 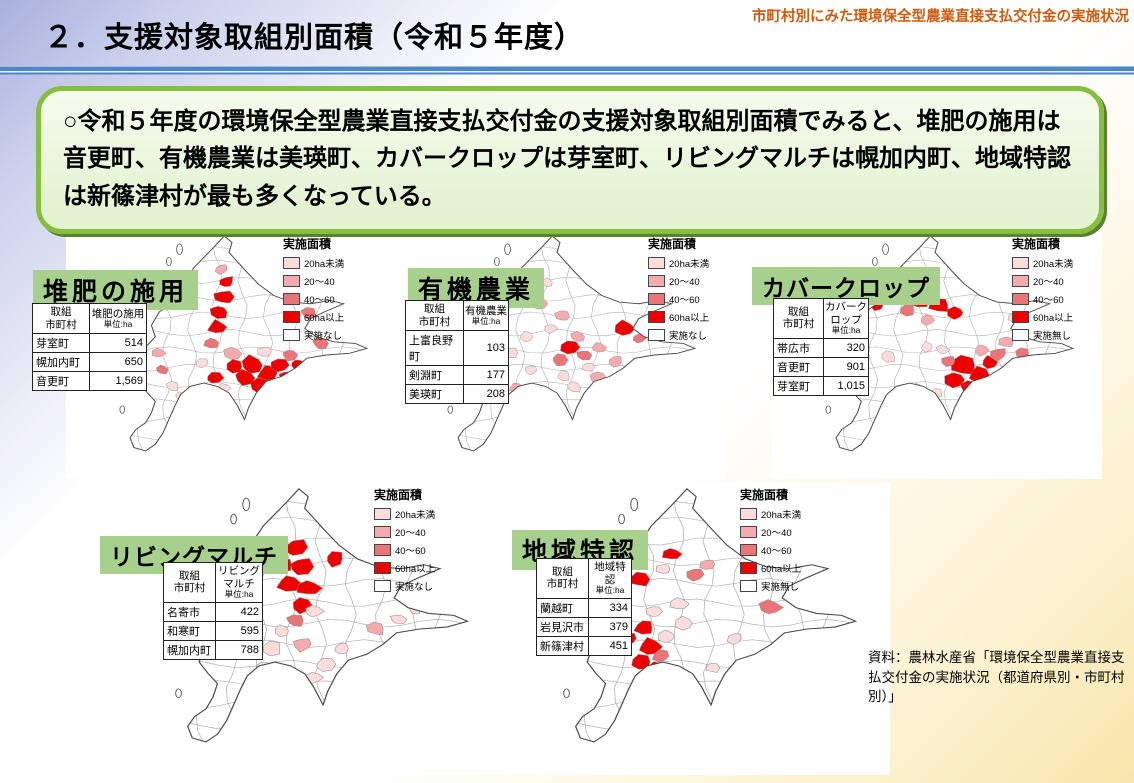 What do you see at coordinates (457, 348) in the screenshot?
I see `table-row: 上富良野町 103` at bounding box center [457, 348].